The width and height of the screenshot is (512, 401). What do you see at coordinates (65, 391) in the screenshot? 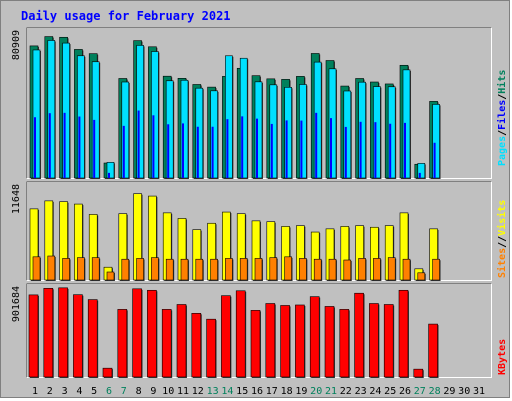
I see `x-tick-label: 3` at bounding box center [65, 391].